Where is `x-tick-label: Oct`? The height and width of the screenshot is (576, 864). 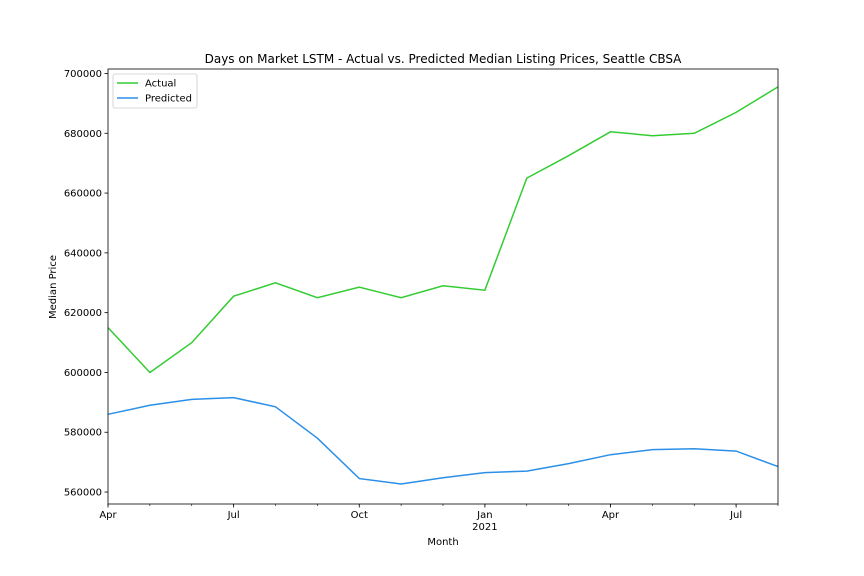
x-tick-label: Oct is located at coordinates (359, 515).